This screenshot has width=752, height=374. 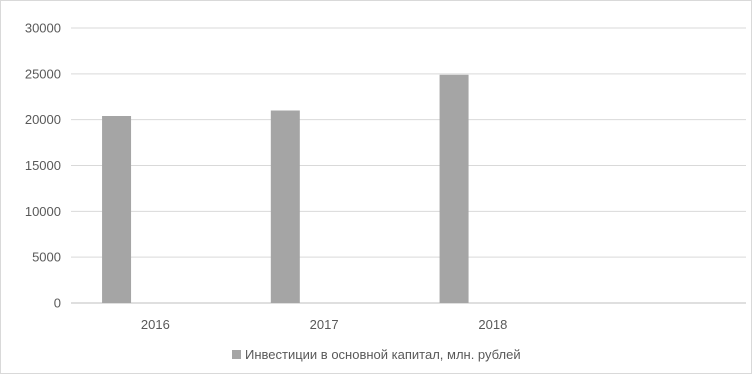 What do you see at coordinates (43, 211) in the screenshot?
I see `y-tick-label: 10000` at bounding box center [43, 211].